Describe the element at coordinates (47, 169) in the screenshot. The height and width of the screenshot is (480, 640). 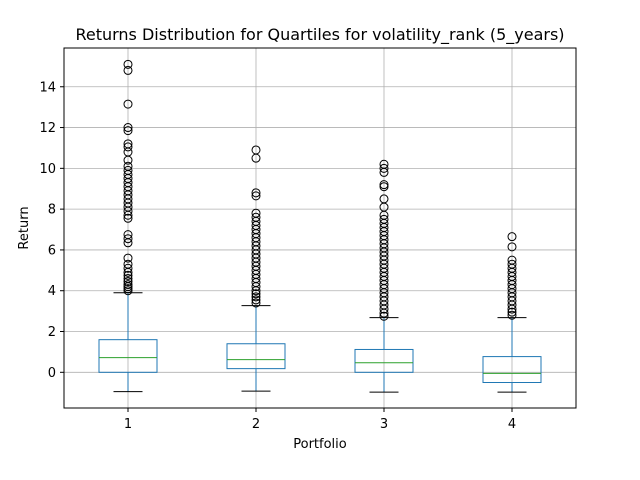
I see `y-tick-label: 10` at that location.